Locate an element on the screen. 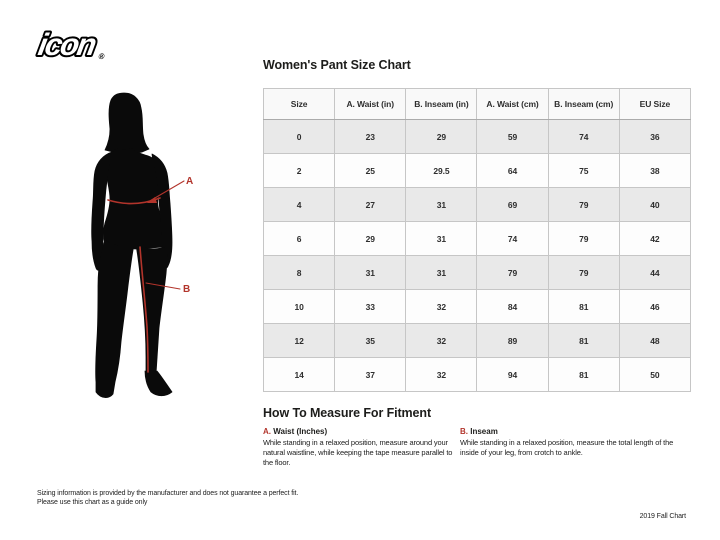  waist-label-a: A is located at coordinates (189, 181).